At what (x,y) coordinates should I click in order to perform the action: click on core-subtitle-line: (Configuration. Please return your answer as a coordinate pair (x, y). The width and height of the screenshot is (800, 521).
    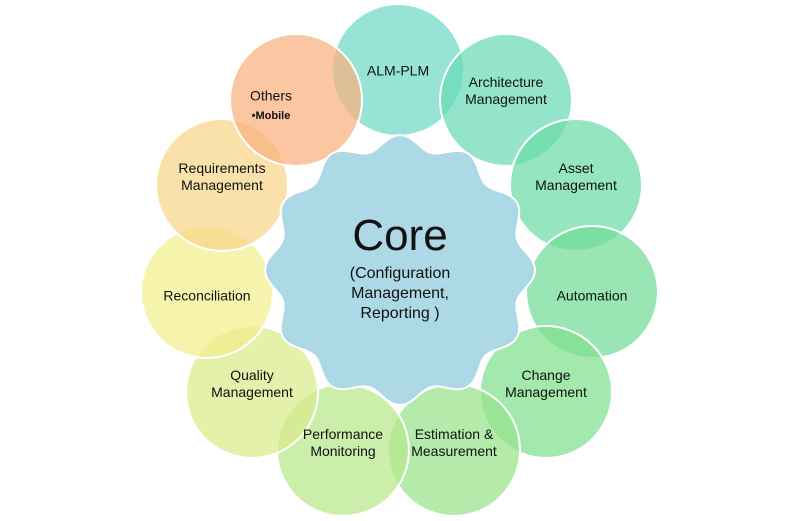
    Looking at the image, I should click on (400, 273).